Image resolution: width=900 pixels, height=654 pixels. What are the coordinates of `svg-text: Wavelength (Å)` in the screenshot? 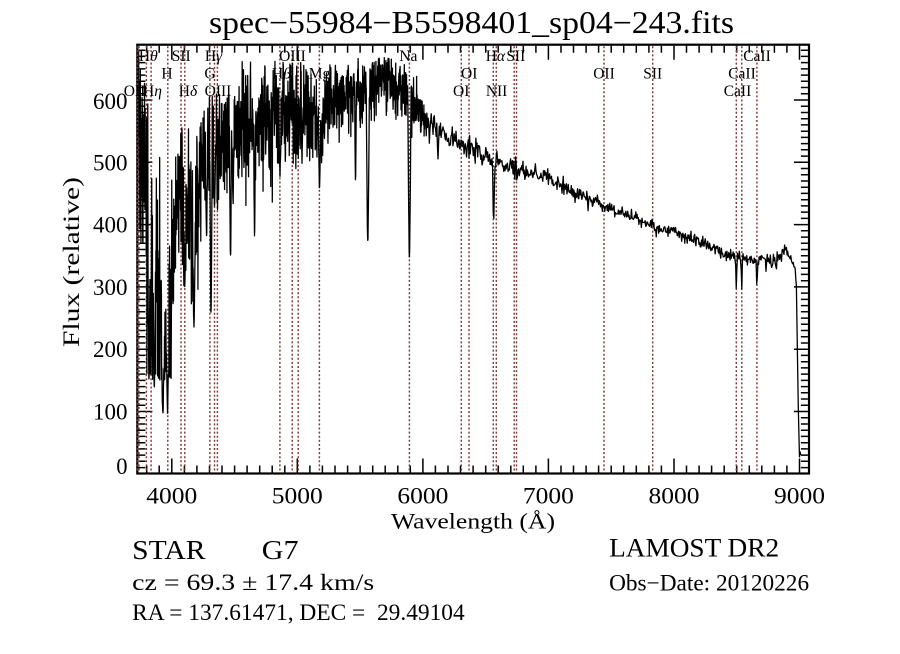 It's located at (473, 521).